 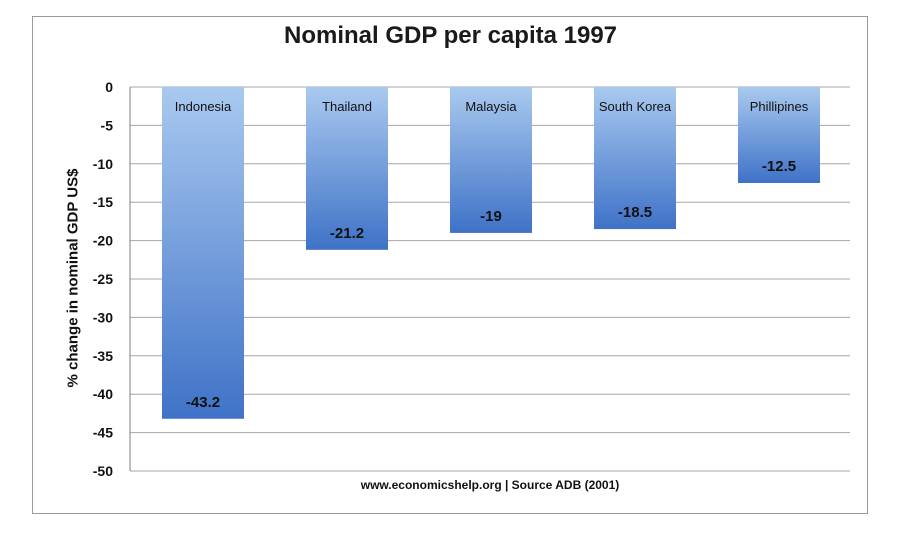 What do you see at coordinates (203, 106) in the screenshot?
I see `category-label: Indonesia` at bounding box center [203, 106].